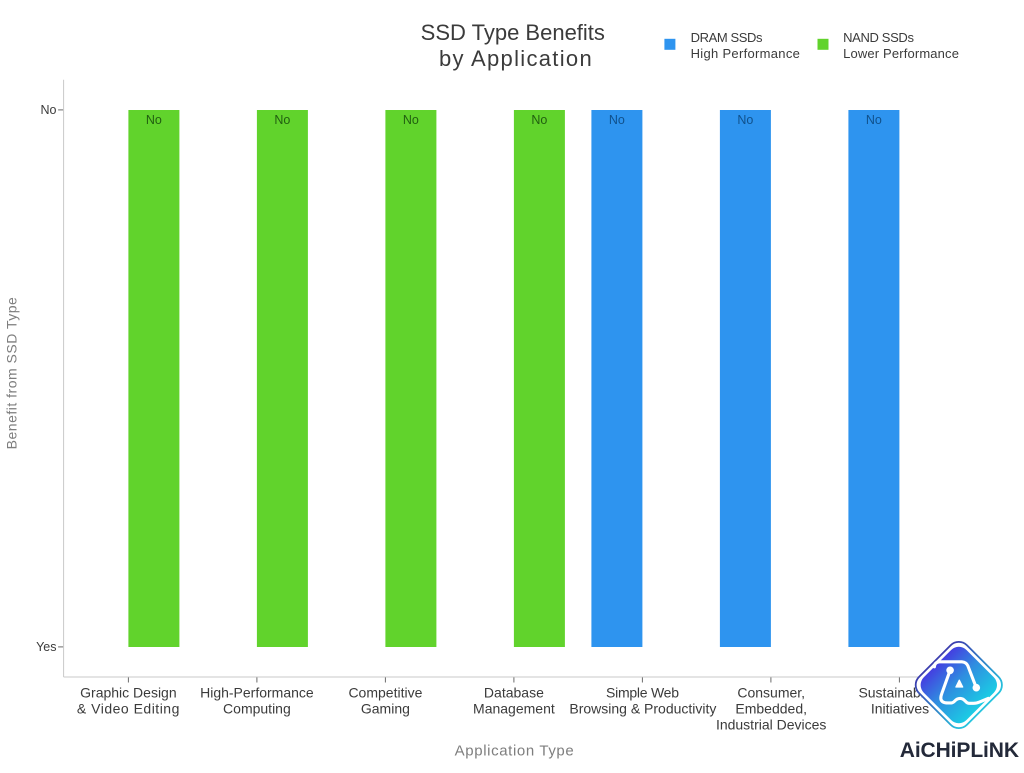  Describe the element at coordinates (513, 32) in the screenshot. I see `svg-text: SSD Type Benefits` at that location.